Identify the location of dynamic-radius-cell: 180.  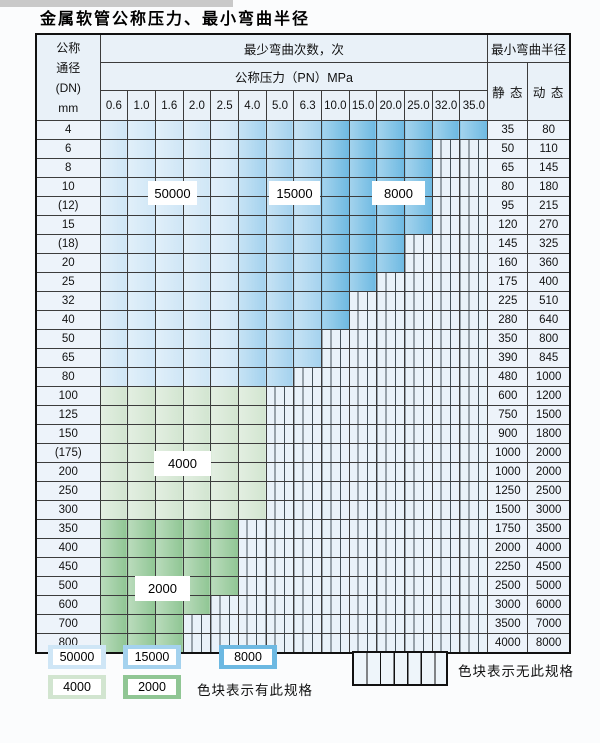
(549, 187).